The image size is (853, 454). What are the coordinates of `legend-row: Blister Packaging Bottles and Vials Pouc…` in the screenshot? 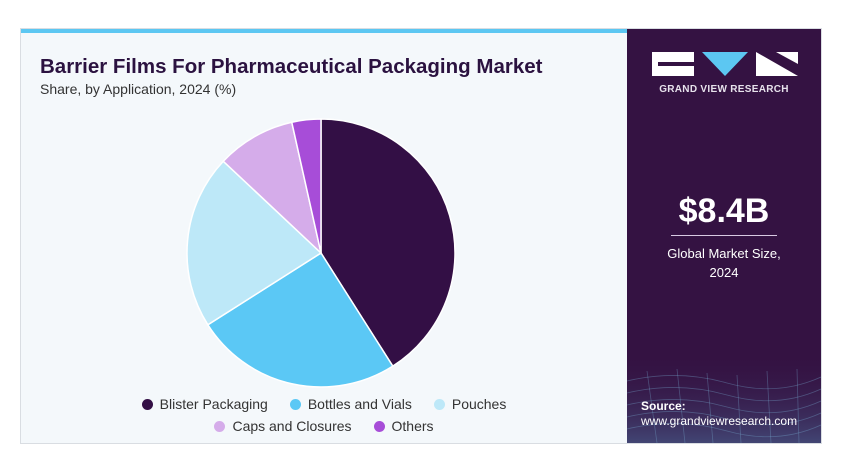 It's located at (324, 404).